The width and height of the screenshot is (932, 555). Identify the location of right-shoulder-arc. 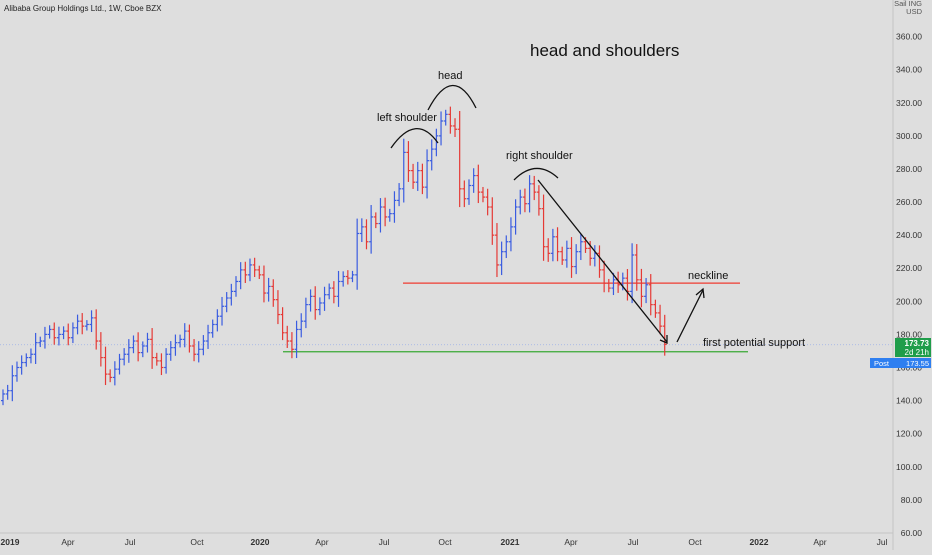
(536, 174).